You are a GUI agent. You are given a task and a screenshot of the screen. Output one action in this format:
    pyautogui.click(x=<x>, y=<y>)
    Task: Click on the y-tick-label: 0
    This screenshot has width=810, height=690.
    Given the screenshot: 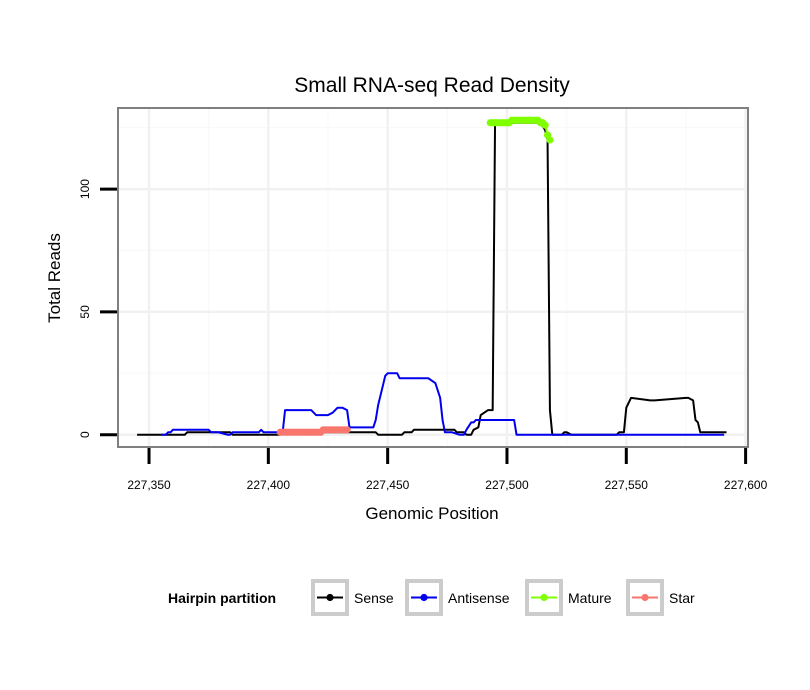 What is the action you would take?
    pyautogui.click(x=85, y=434)
    